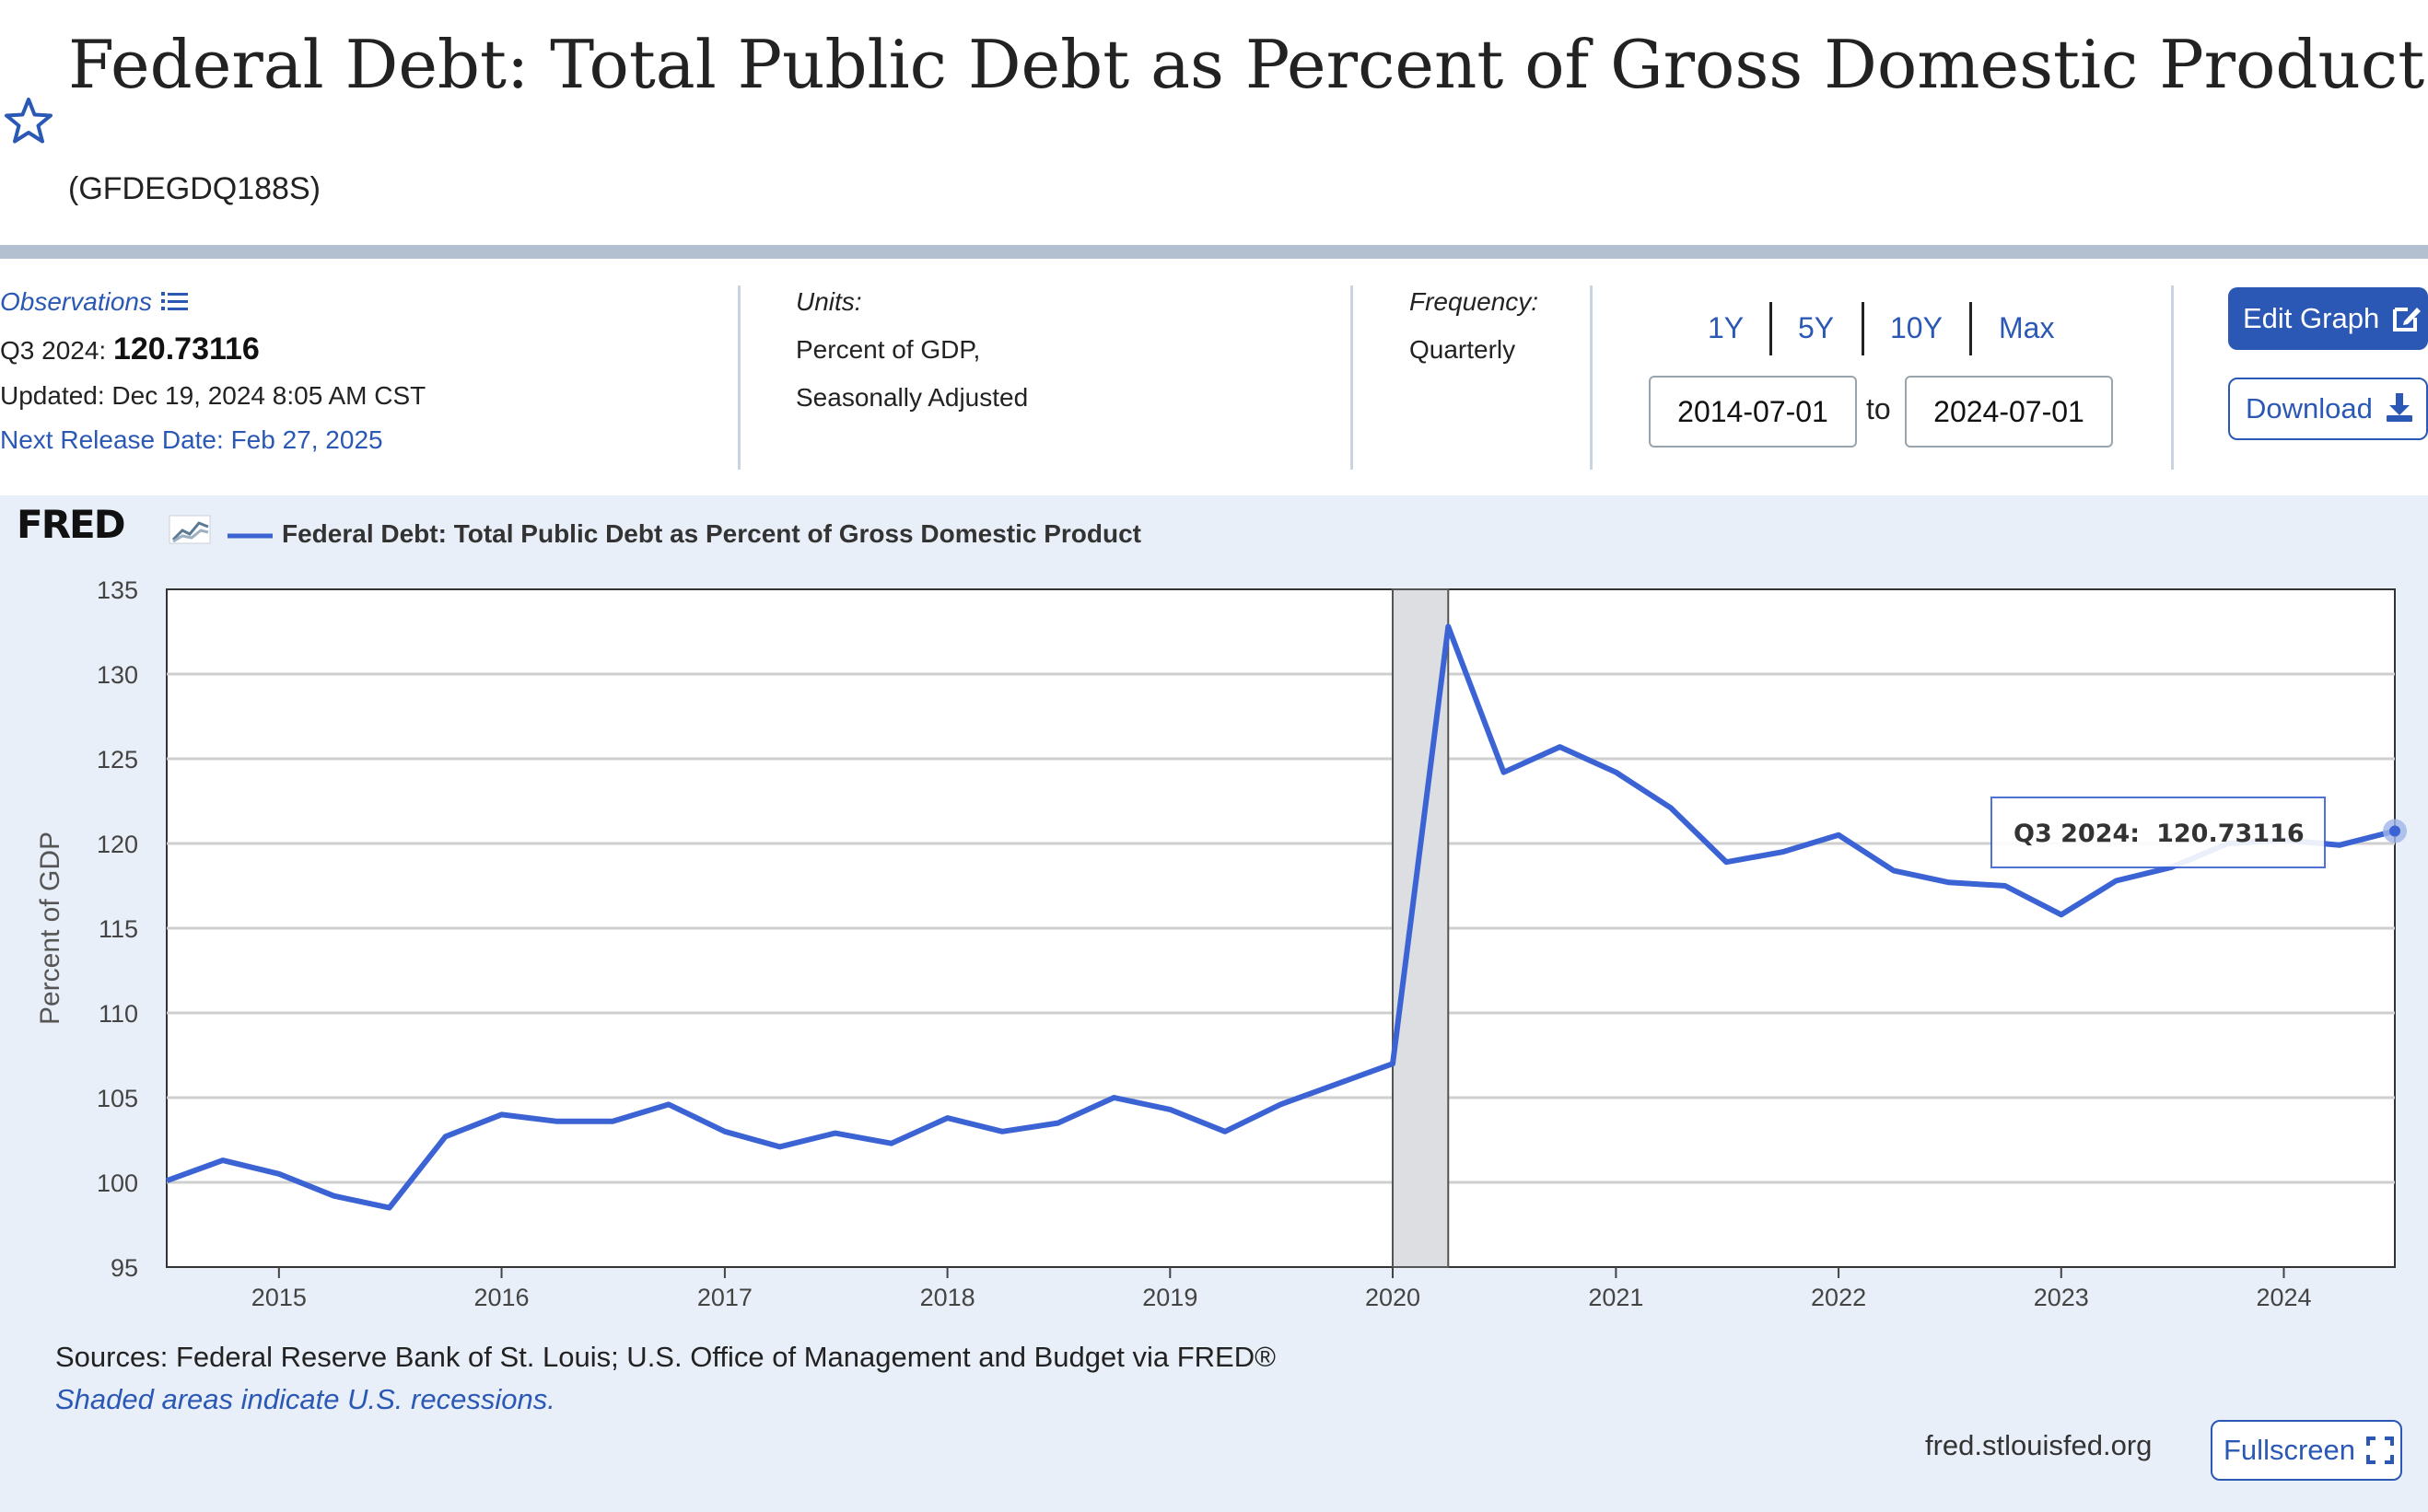 Image resolution: width=2428 pixels, height=1512 pixels. What do you see at coordinates (725, 1297) in the screenshot?
I see `x-tick-label: 2017` at bounding box center [725, 1297].